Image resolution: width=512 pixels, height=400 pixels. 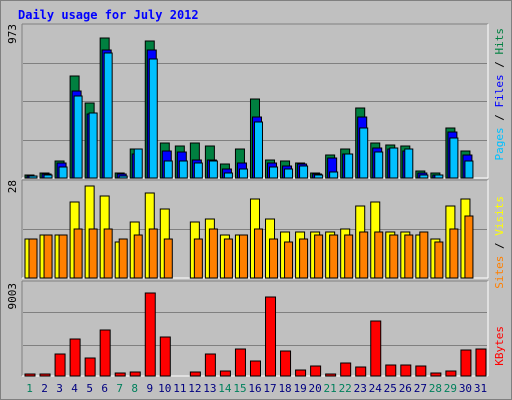 What do you see at coordinates (405, 388) in the screenshot?
I see `x-tick-label-day-26: 26` at bounding box center [405, 388].